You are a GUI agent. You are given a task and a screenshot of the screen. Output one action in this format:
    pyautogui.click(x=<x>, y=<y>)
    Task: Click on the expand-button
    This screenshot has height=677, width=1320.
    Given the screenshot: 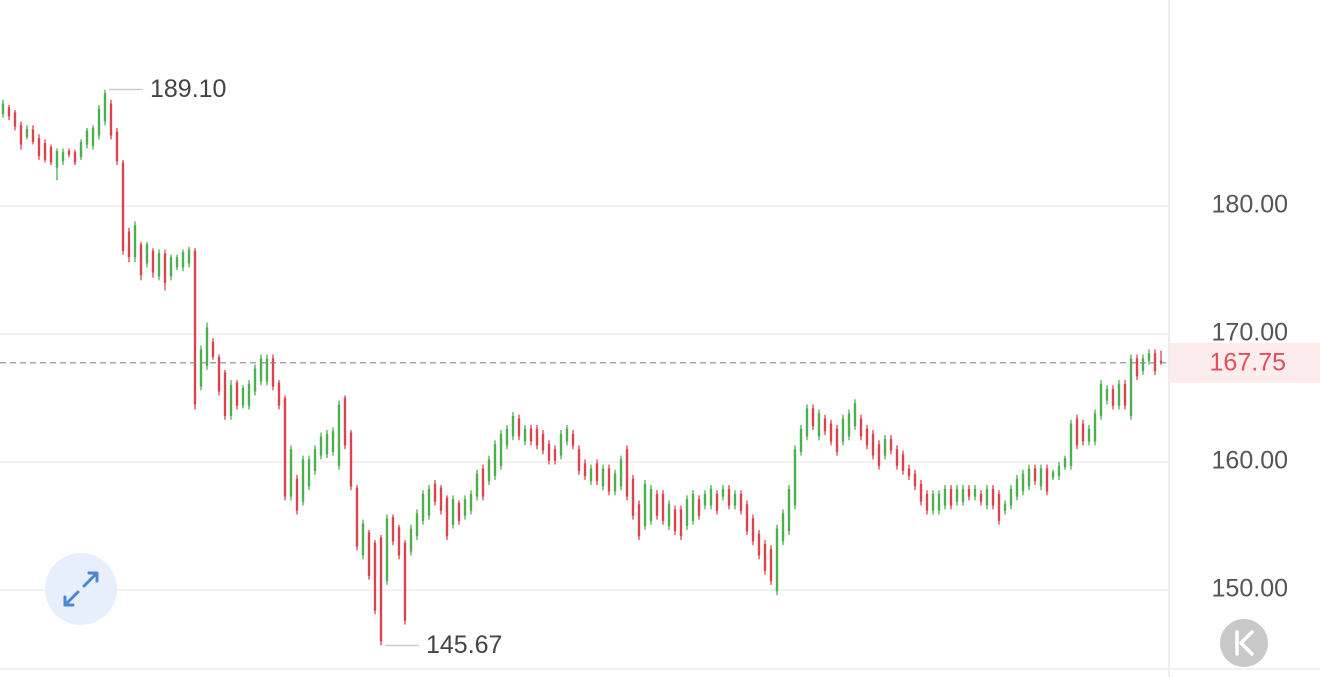 What is the action you would take?
    pyautogui.click(x=81, y=589)
    